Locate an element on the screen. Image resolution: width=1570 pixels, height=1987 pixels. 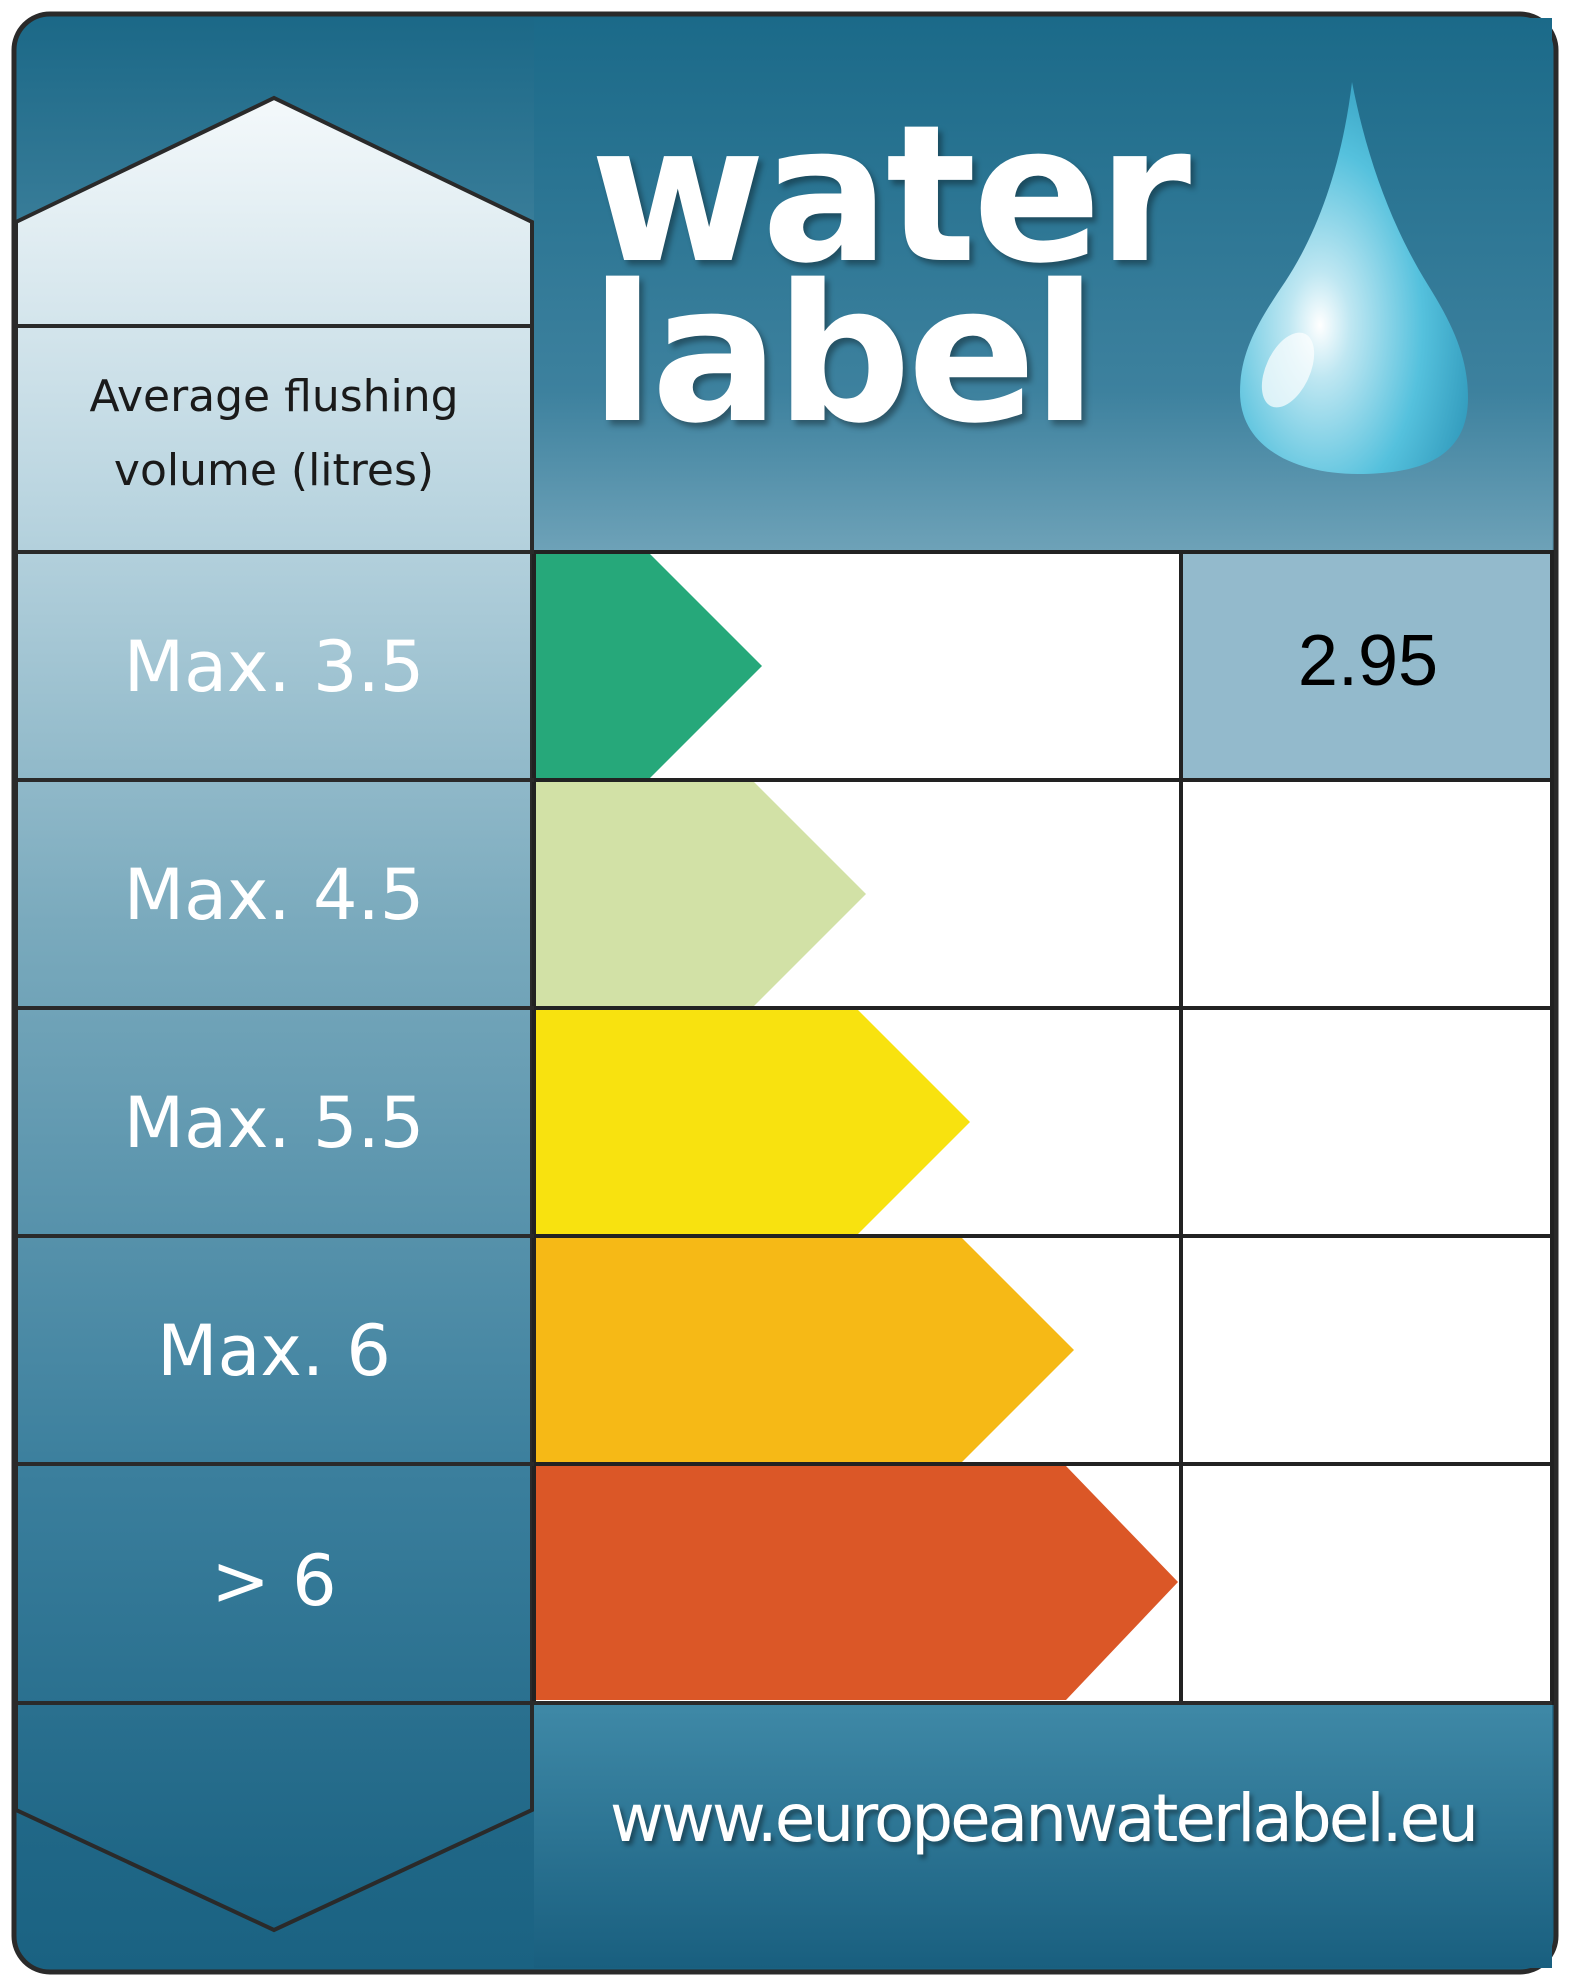
rating-arrow-green is located at coordinates (649, 666).